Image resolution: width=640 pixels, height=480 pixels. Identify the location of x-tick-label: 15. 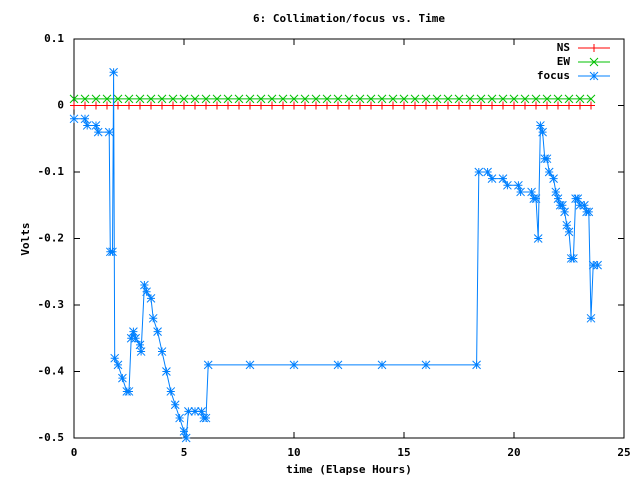
(403, 452).